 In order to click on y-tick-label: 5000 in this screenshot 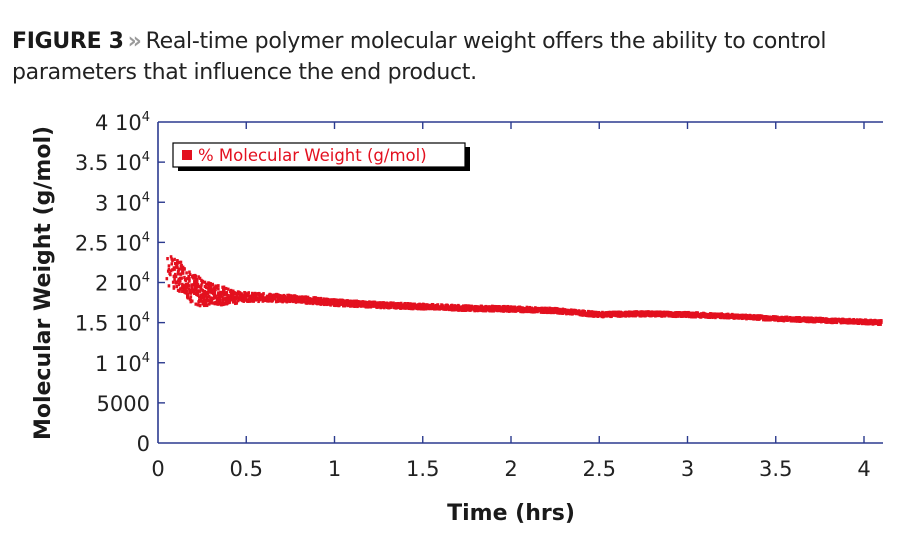, I will do `click(123, 404)`.